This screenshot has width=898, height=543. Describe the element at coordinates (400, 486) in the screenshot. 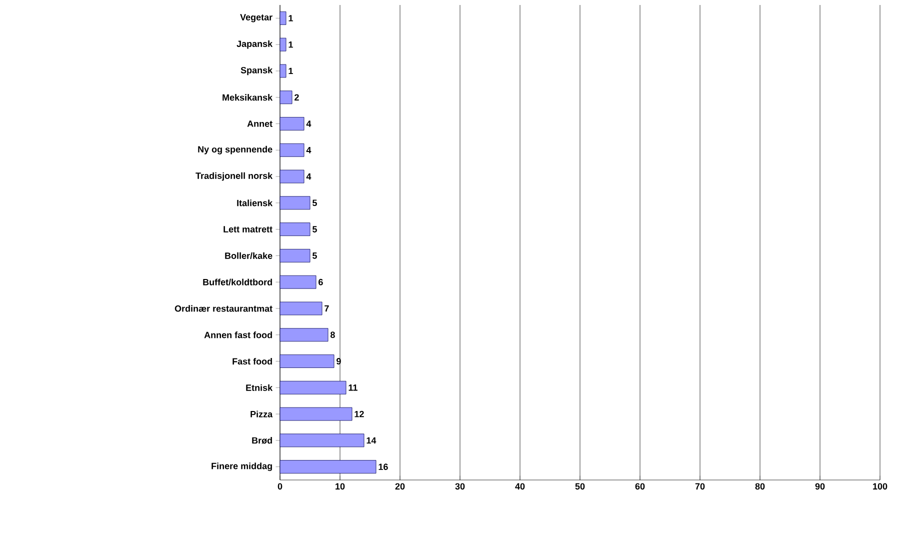

I see `x-tick-label: 20` at that location.